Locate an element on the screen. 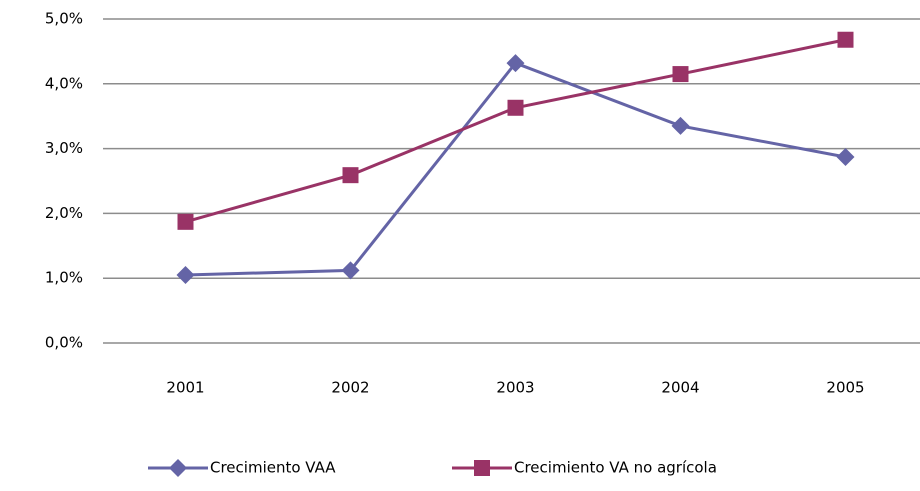  x-tick-label: 2004 is located at coordinates (680, 388).